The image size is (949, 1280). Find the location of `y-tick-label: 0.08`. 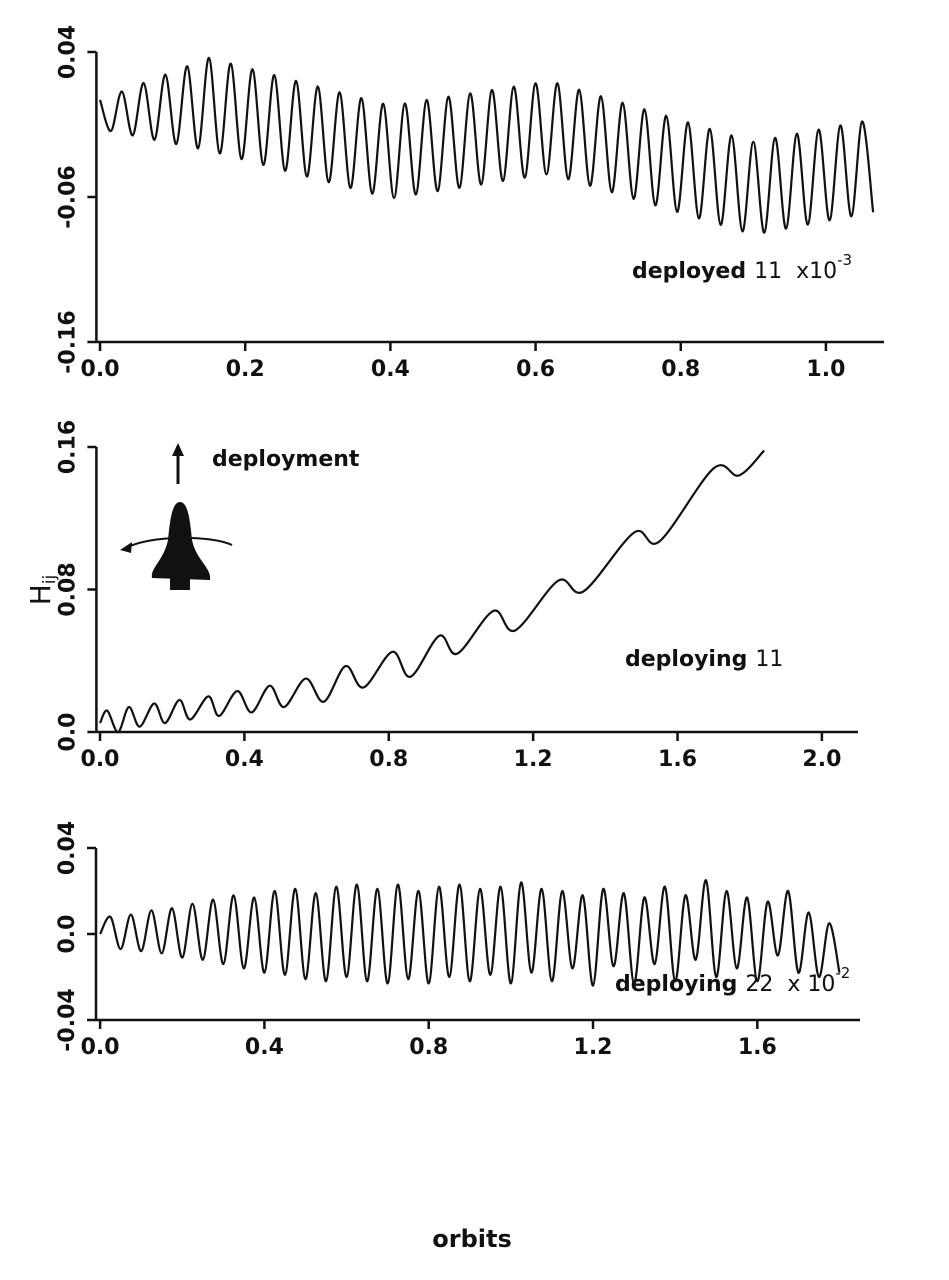

y-tick-label: 0.08 is located at coordinates (67, 589).